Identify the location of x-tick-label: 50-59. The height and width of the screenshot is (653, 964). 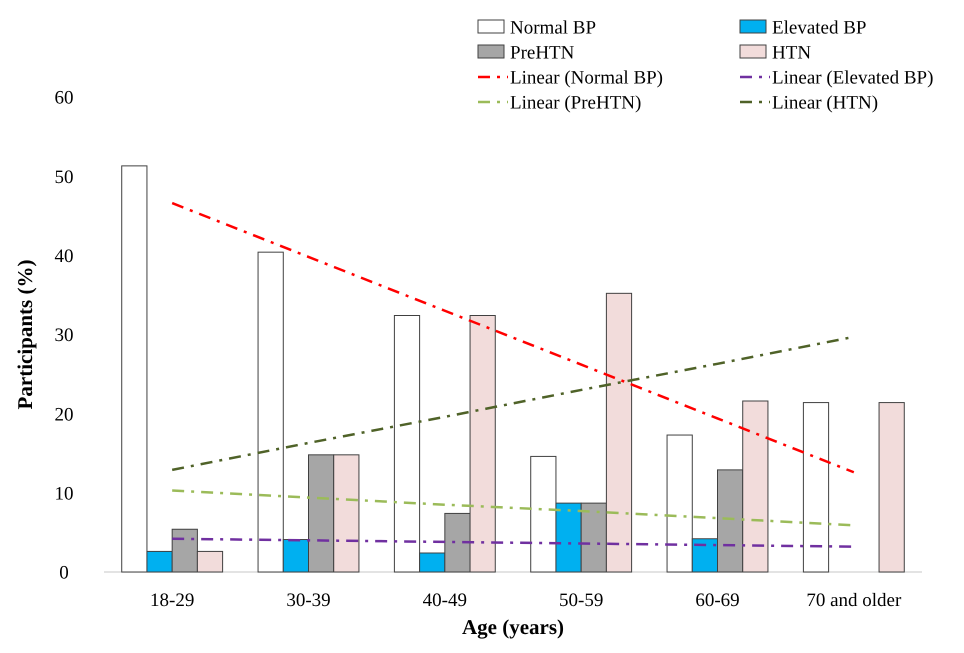
(581, 600).